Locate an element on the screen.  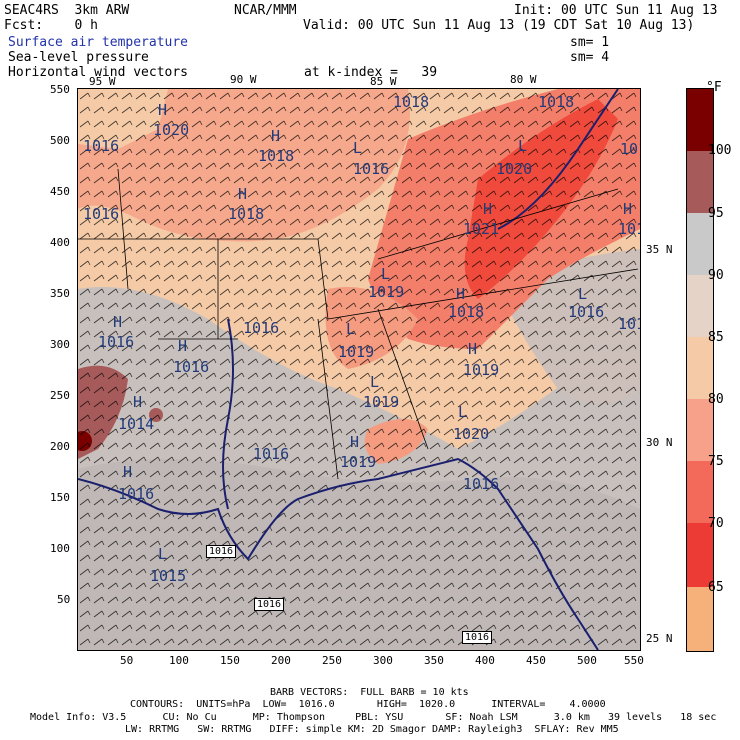
colorbar-label: 70 is located at coordinates (716, 523).